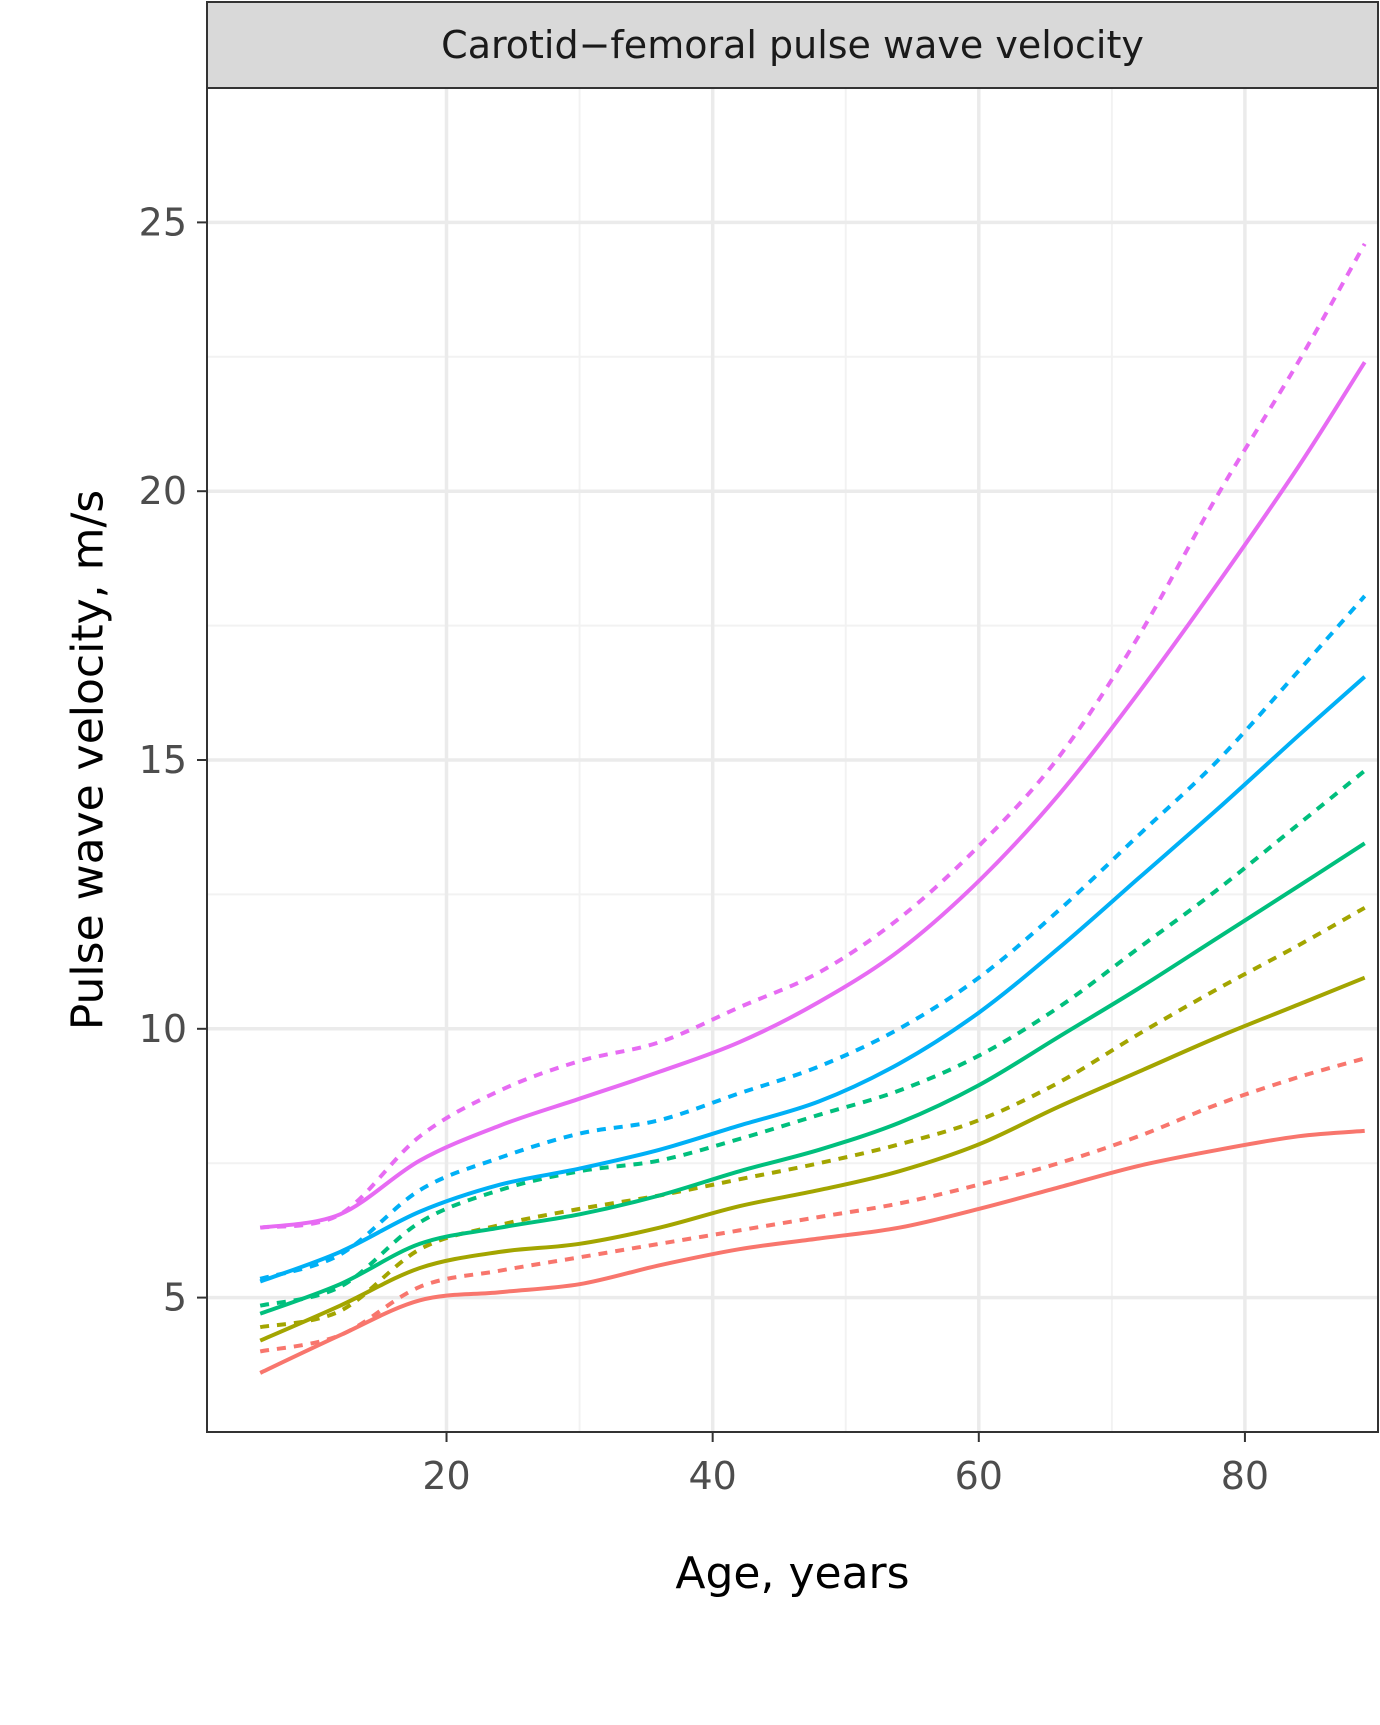  What do you see at coordinates (163, 222) in the screenshot?
I see `y-tick-label: 25` at bounding box center [163, 222].